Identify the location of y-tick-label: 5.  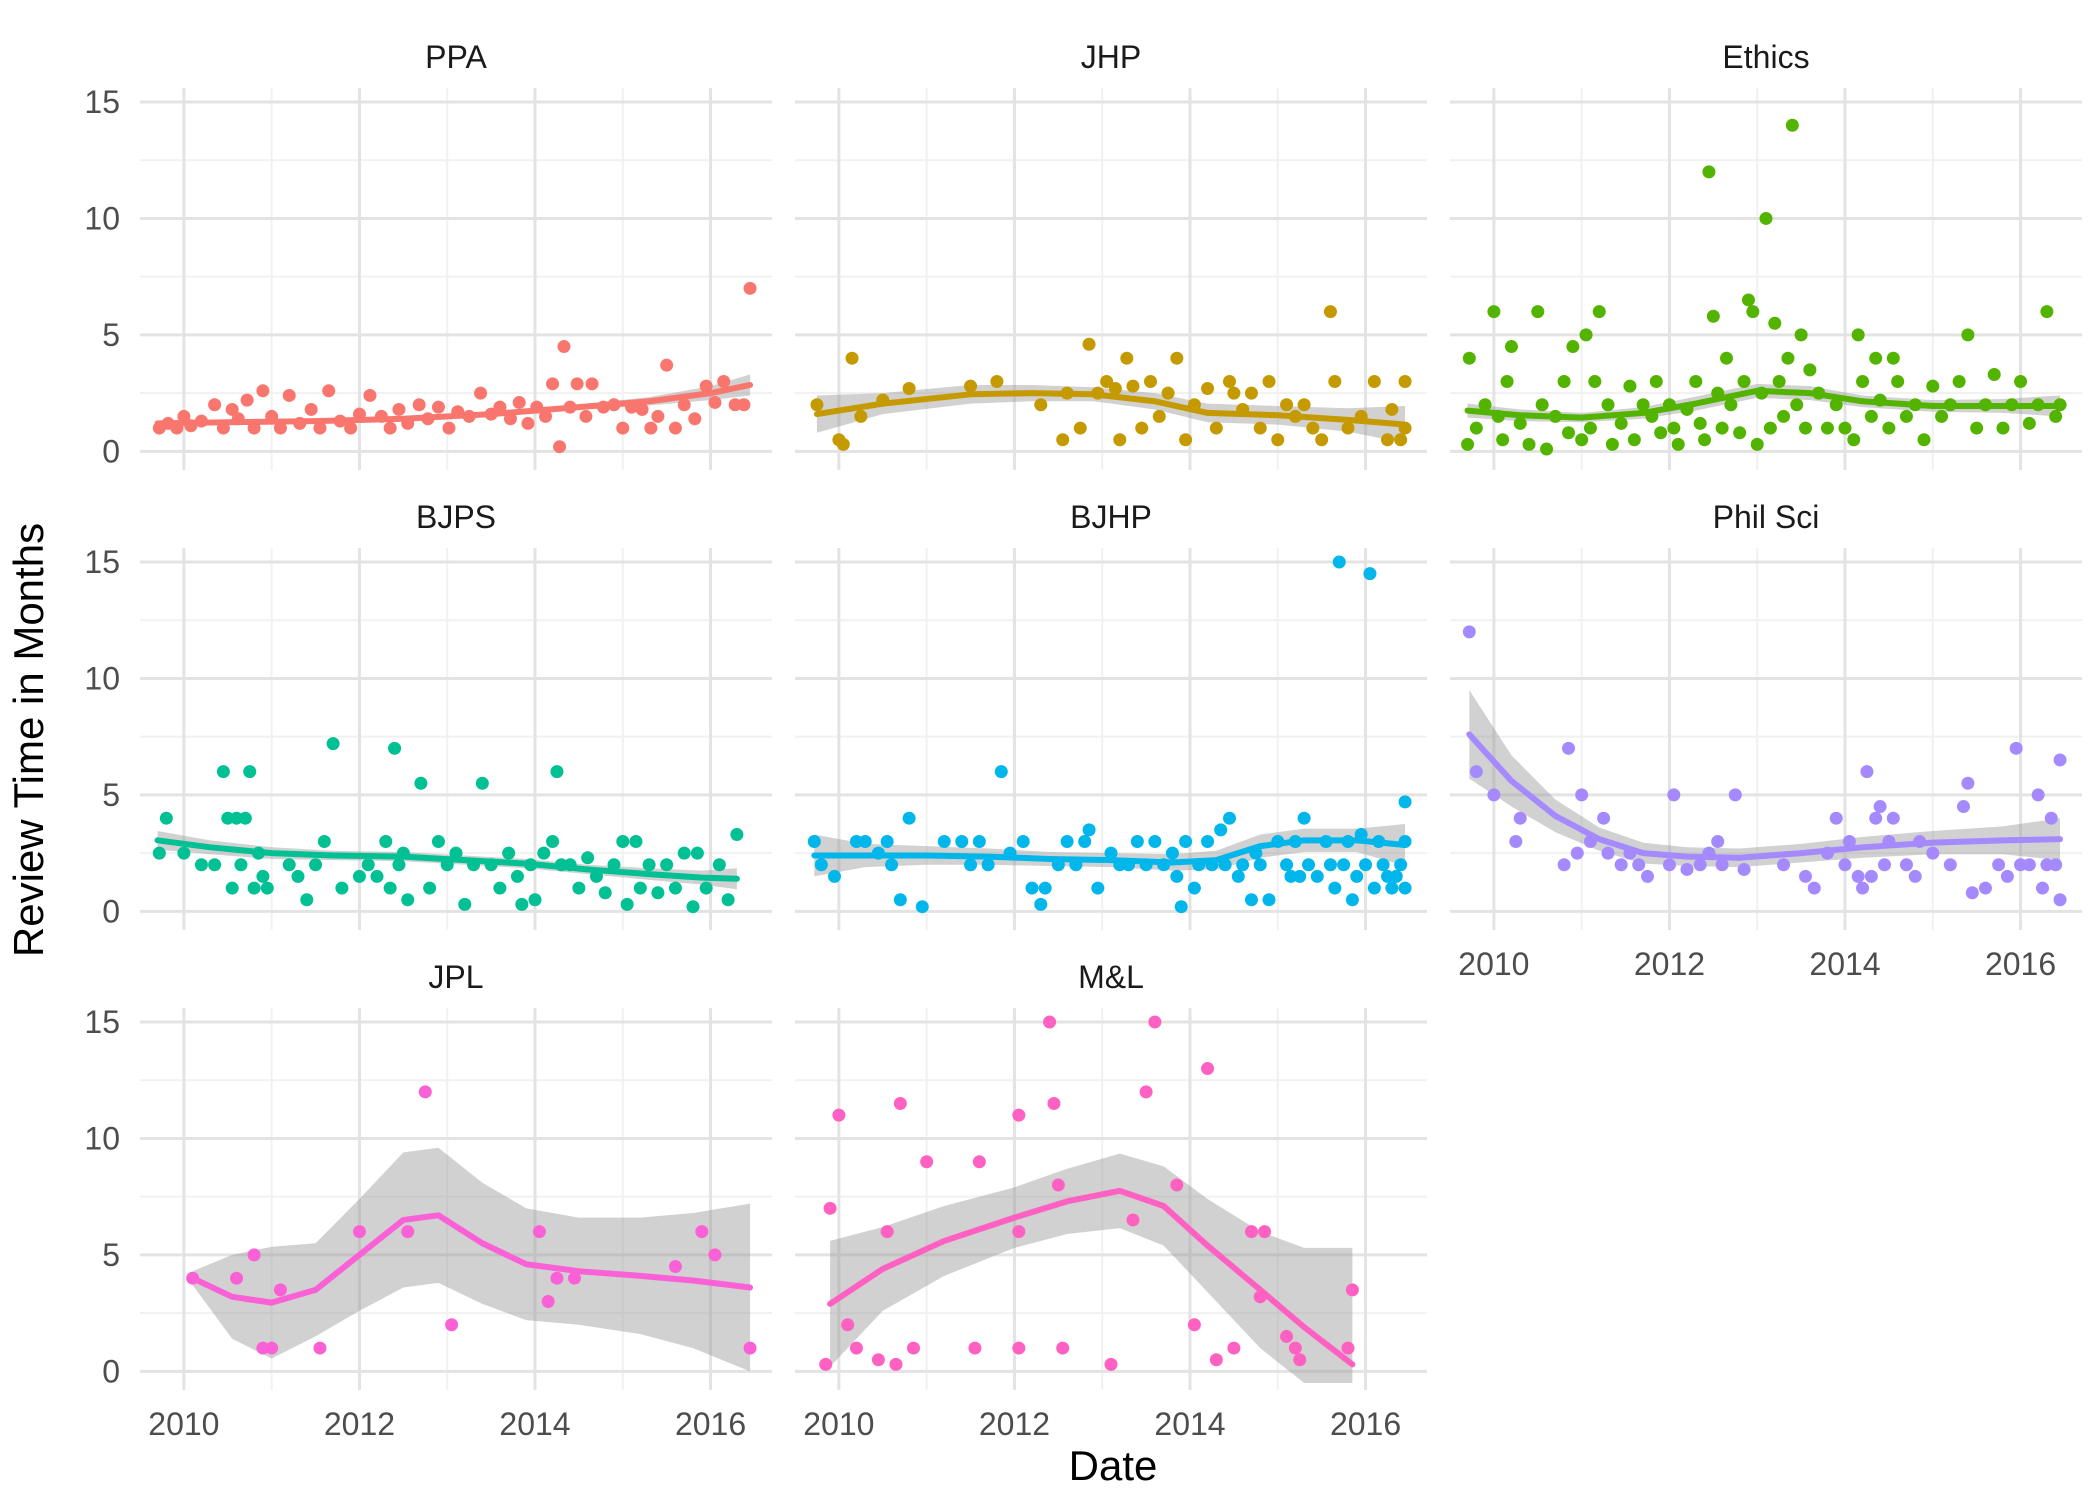
(111, 335).